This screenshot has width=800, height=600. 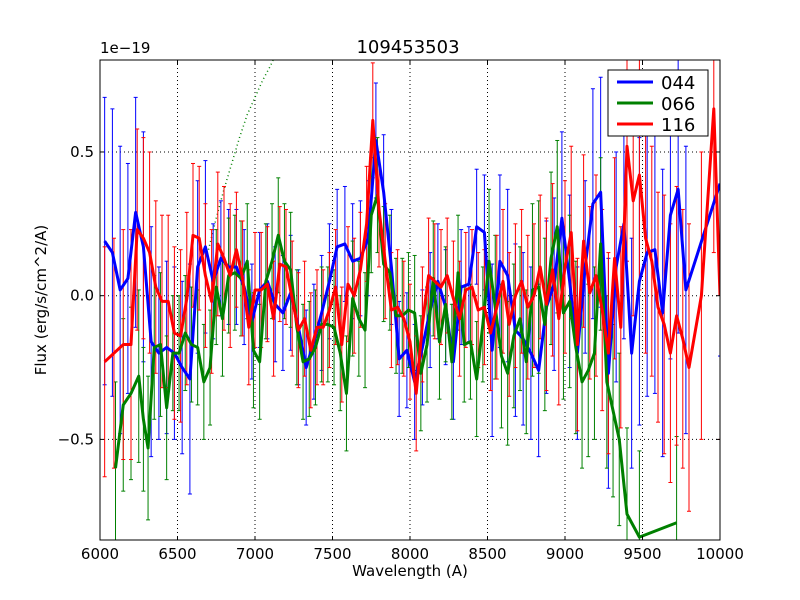 What do you see at coordinates (332, 554) in the screenshot?
I see `x-tick-label: 7500` at bounding box center [332, 554].